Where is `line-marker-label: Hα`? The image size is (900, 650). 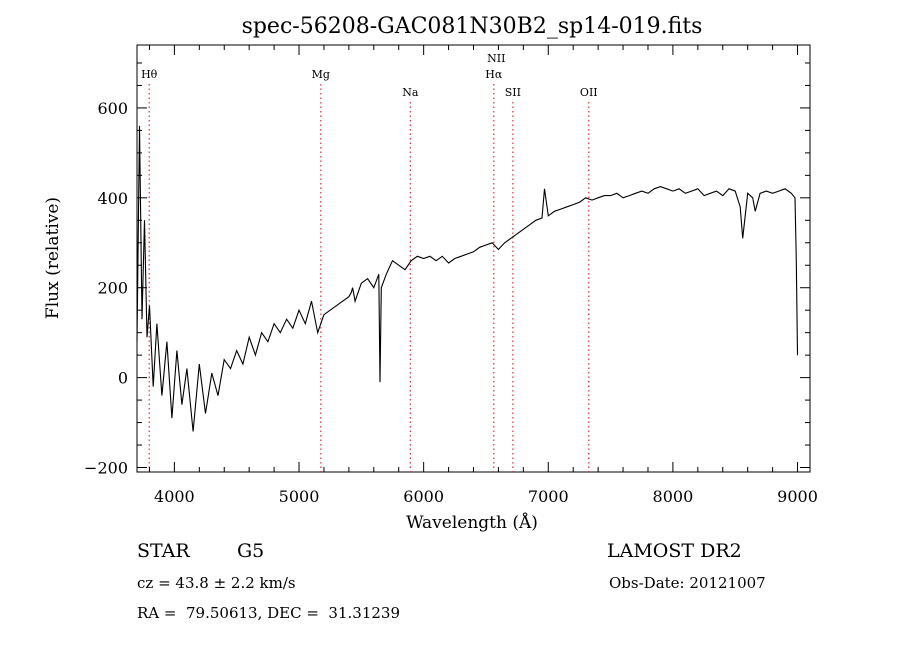
line-marker-label: Hα is located at coordinates (494, 74).